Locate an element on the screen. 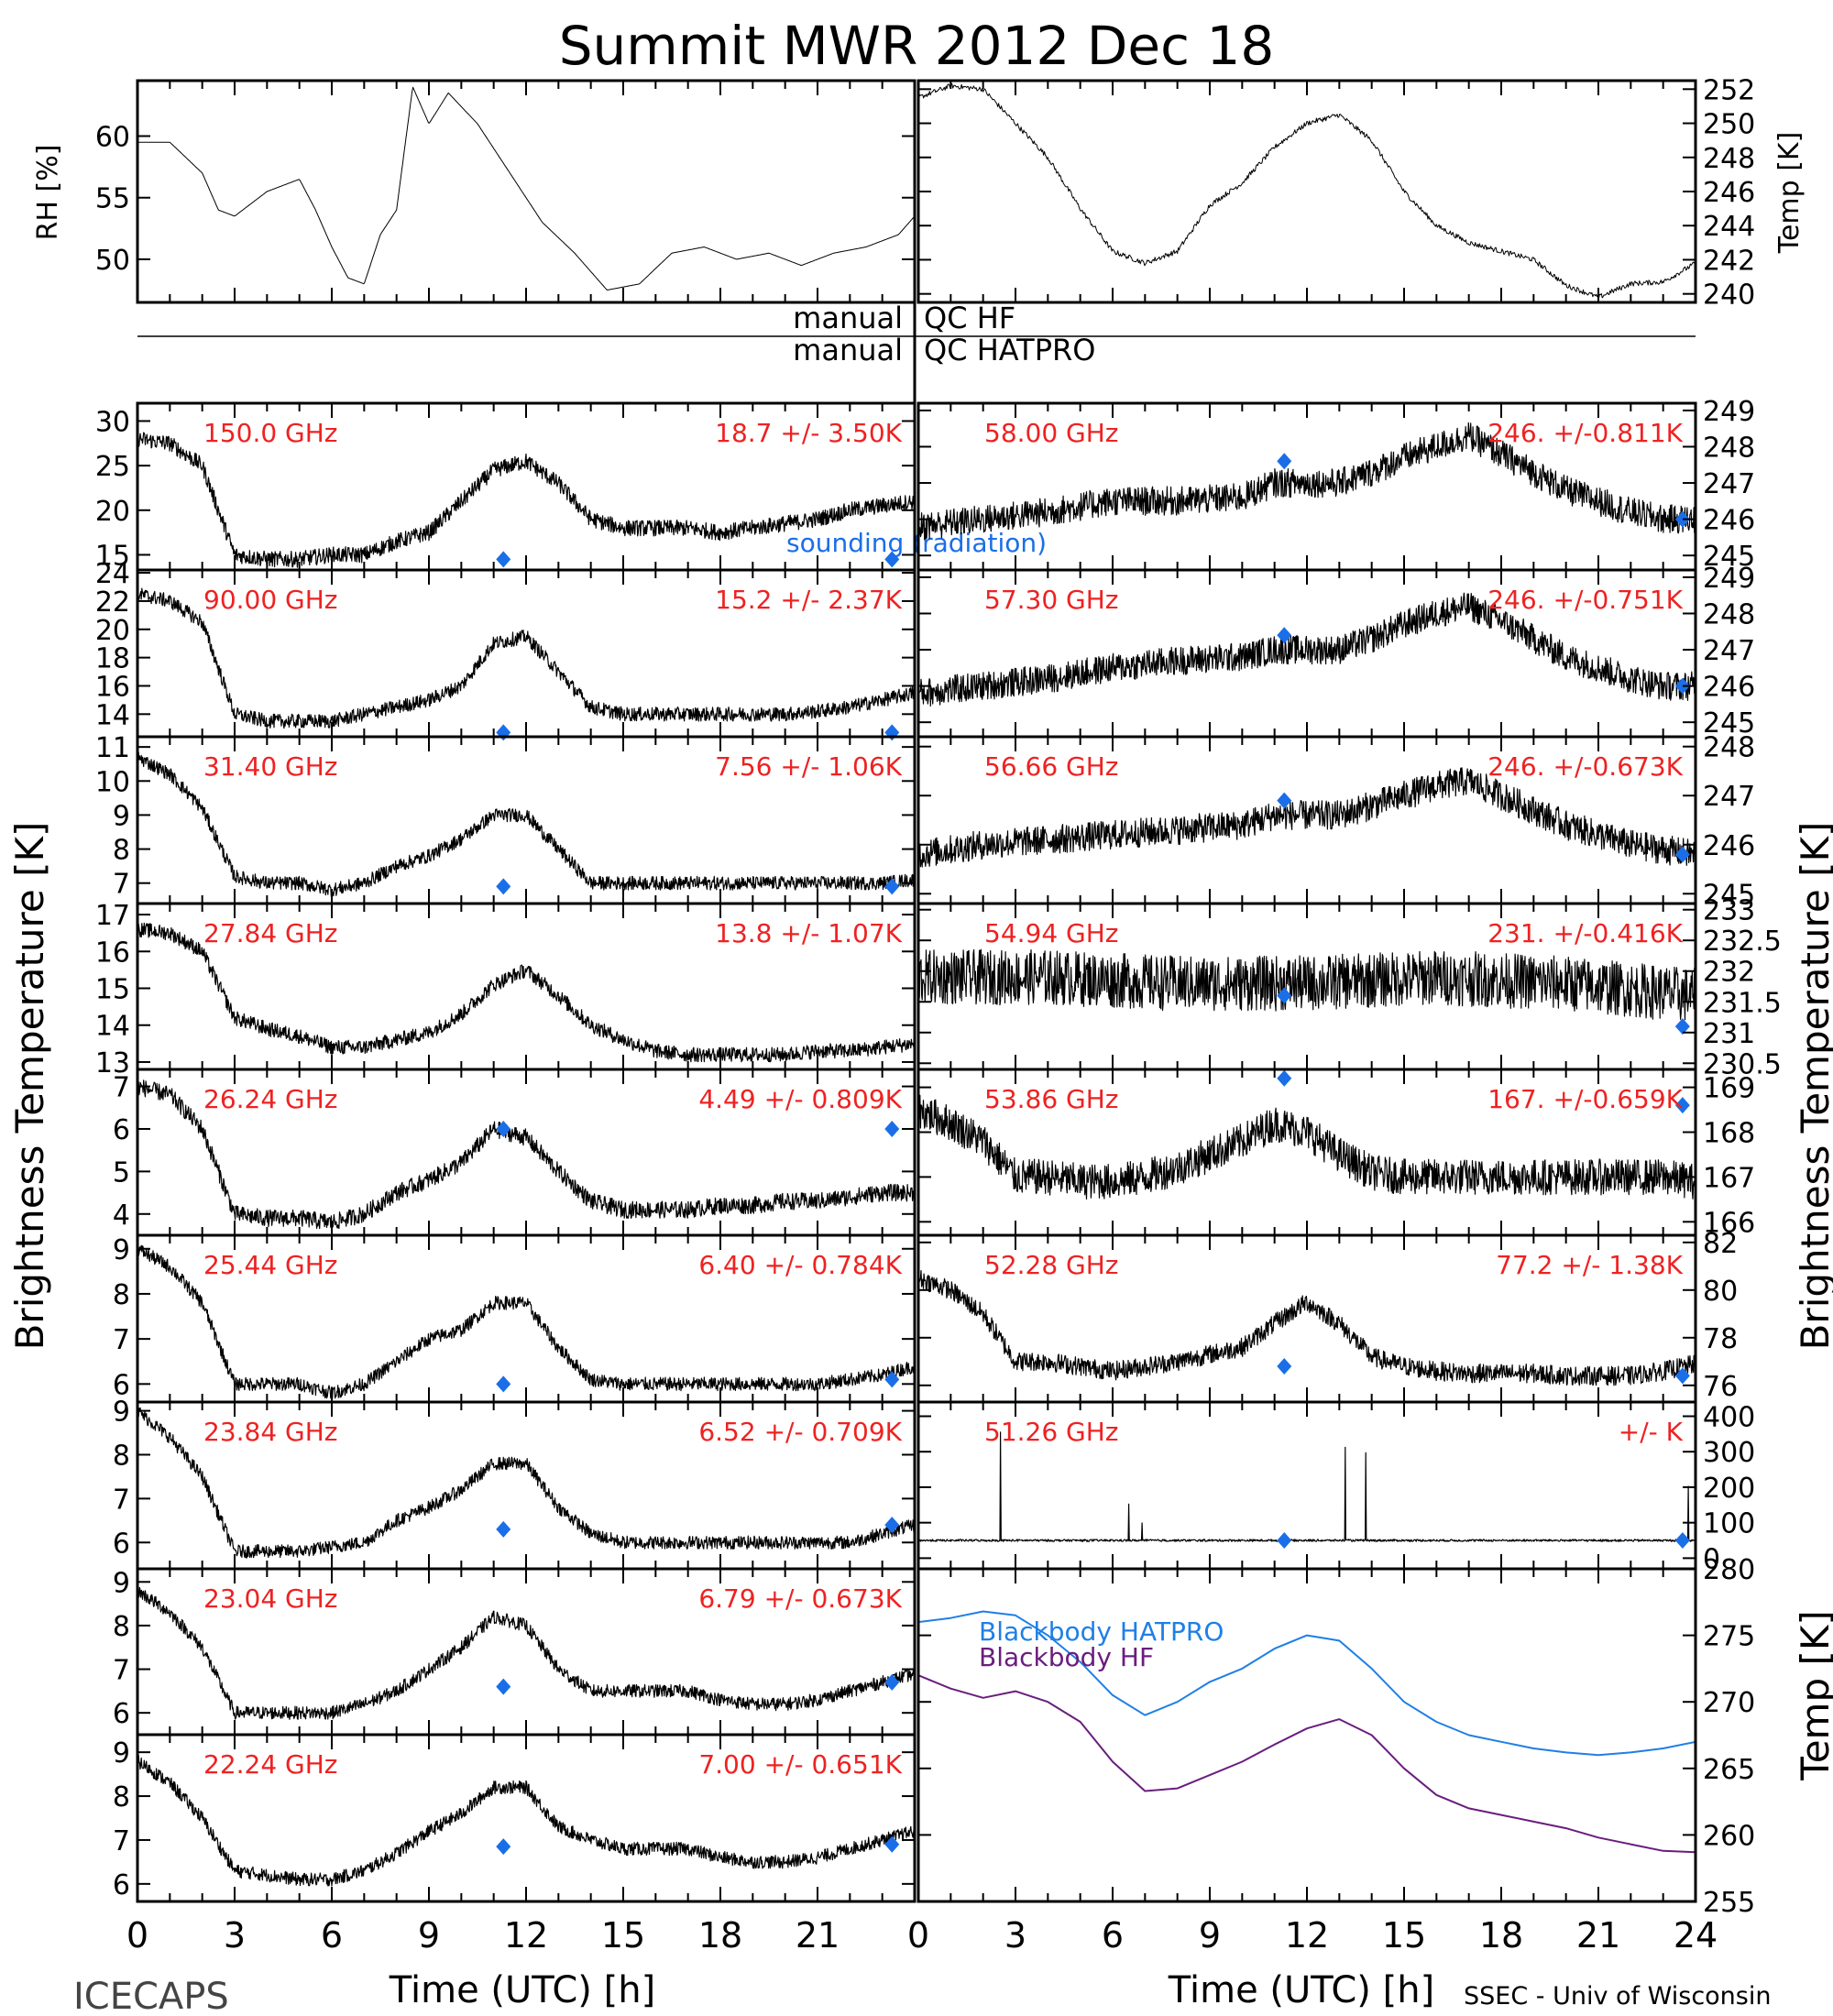 This screenshot has height=2016, width=1833. channel-freq-label: 23.04 GHz is located at coordinates (270, 1598).